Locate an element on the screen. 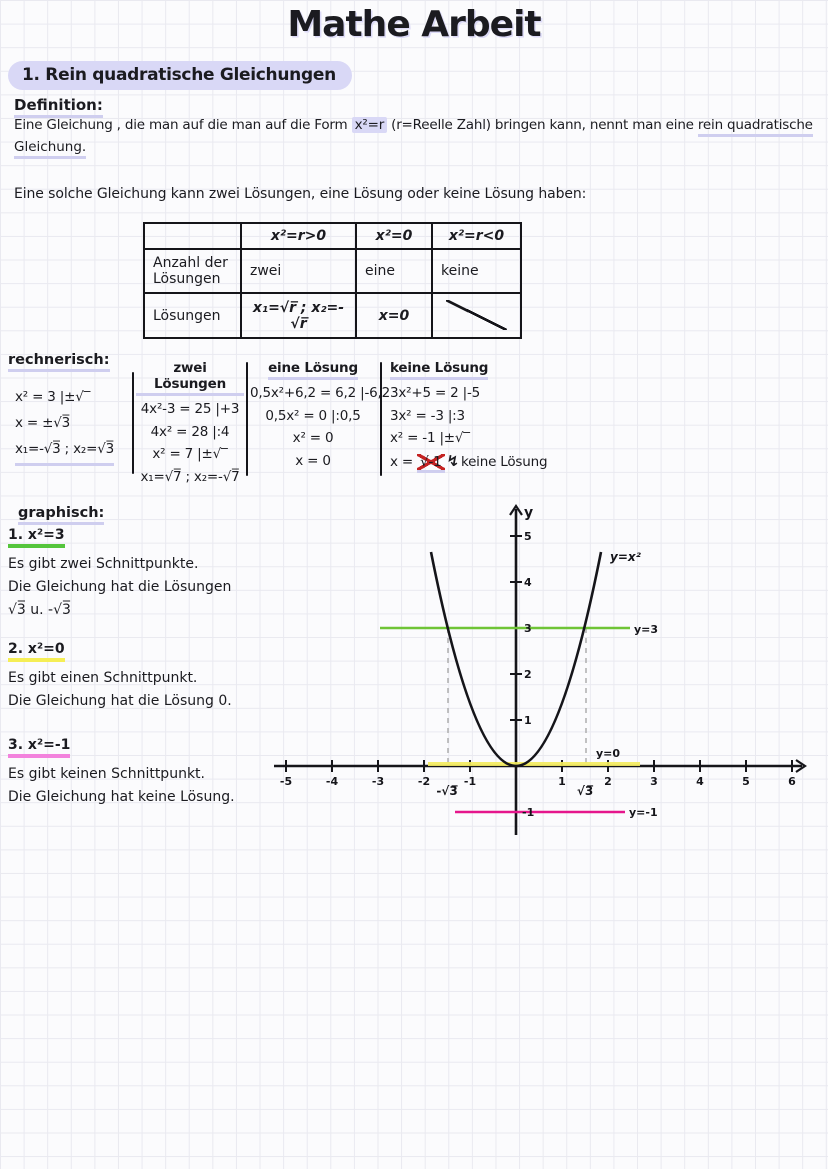 This screenshot has height=1169, width=828. case3-line: Die Gleichung hat keine Lösung. is located at coordinates (121, 797).